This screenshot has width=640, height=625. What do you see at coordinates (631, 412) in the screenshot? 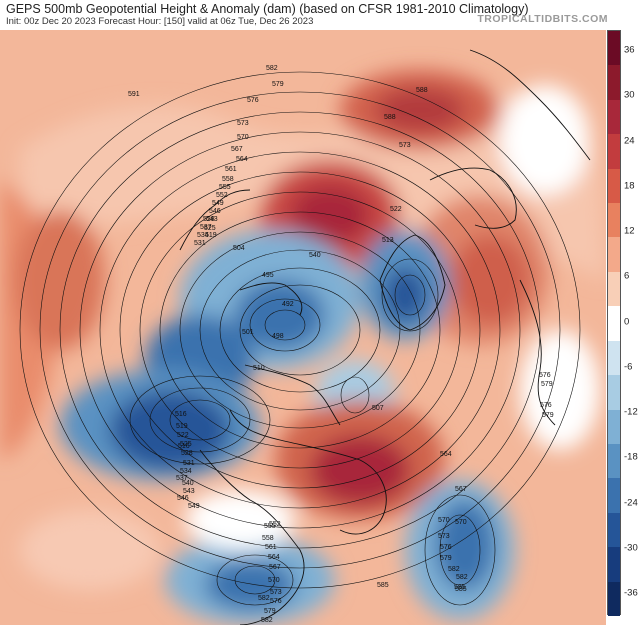
I see `colorbar-tick-label: -12` at bounding box center [631, 412].